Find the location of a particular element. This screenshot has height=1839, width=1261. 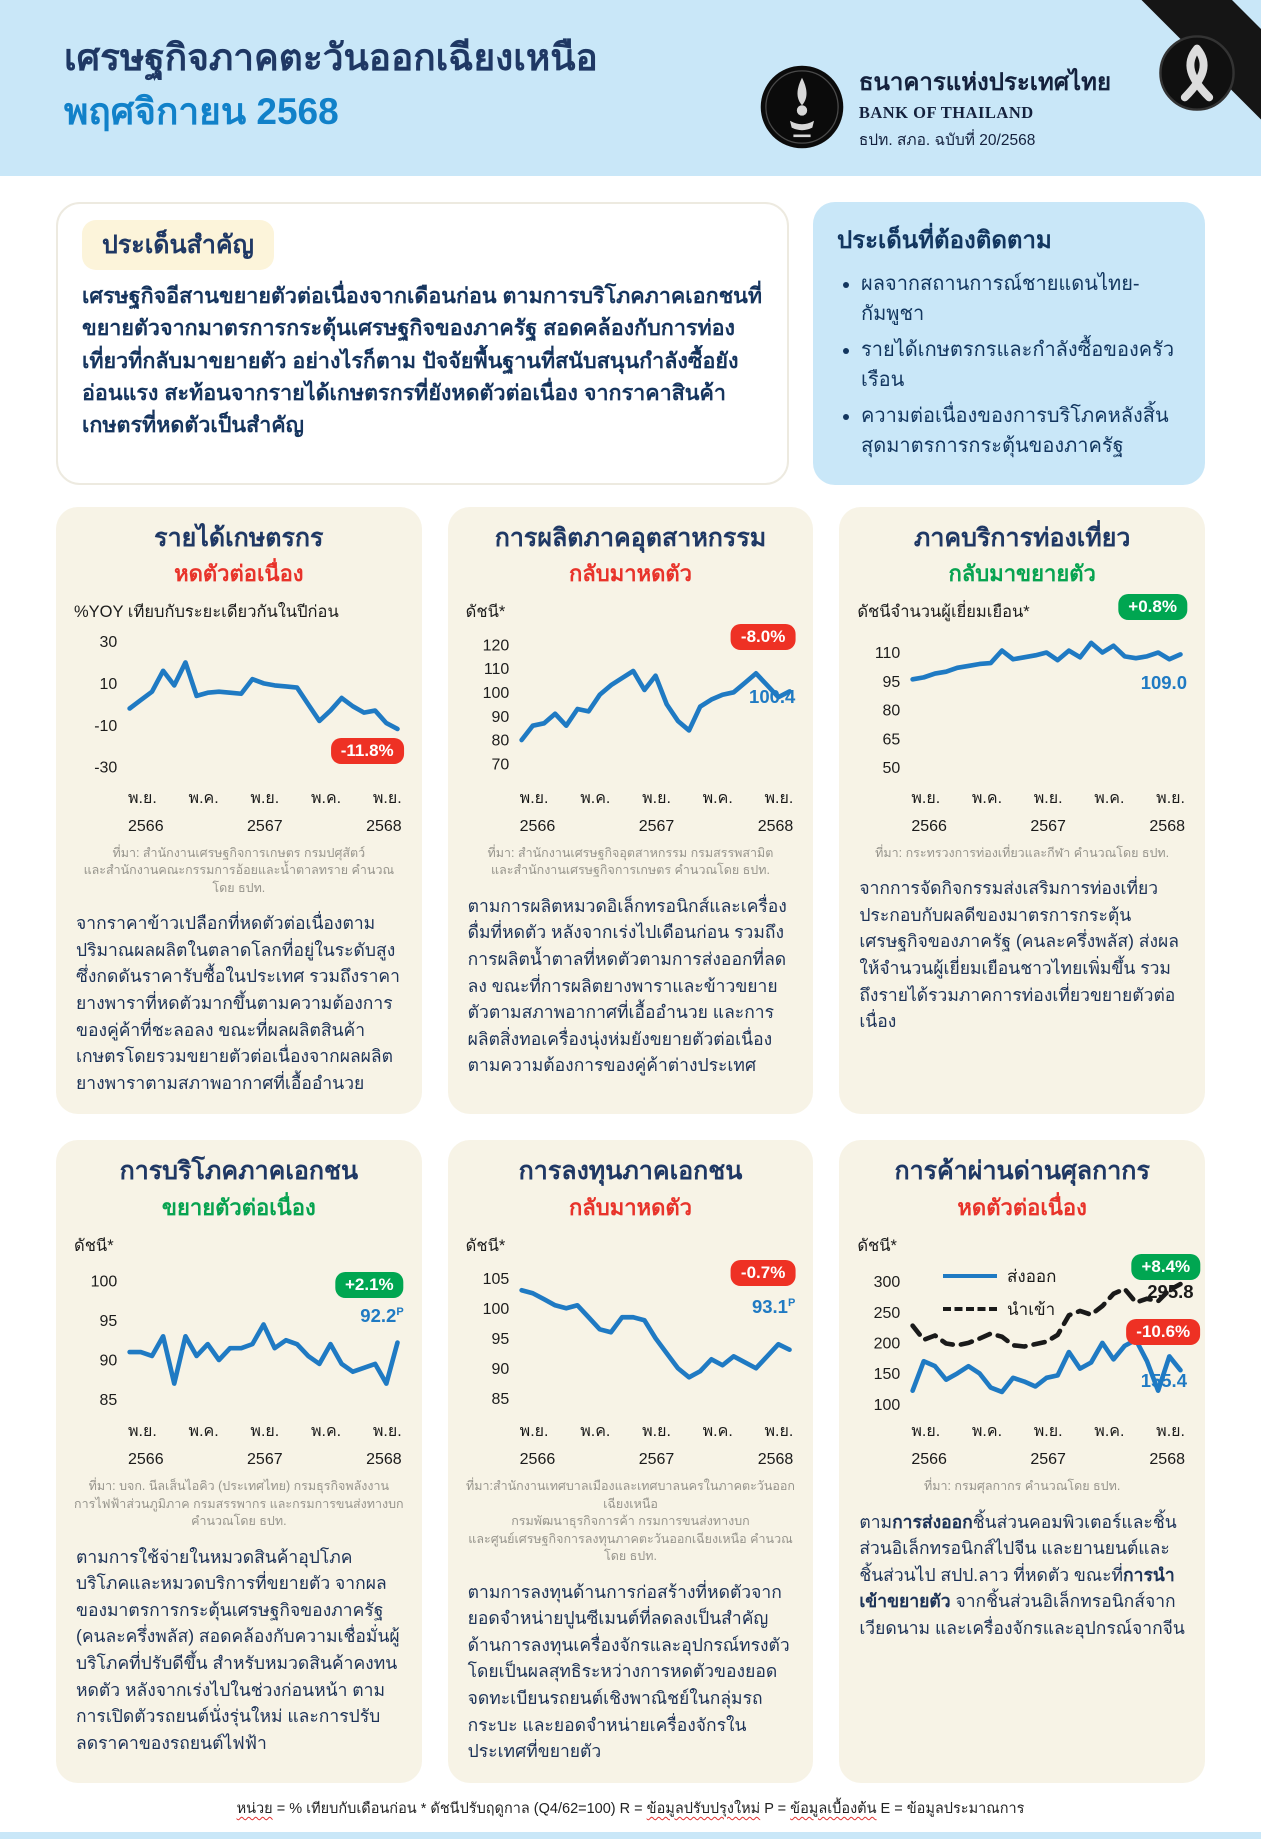

svg-text: 200 is located at coordinates (887, 1343).